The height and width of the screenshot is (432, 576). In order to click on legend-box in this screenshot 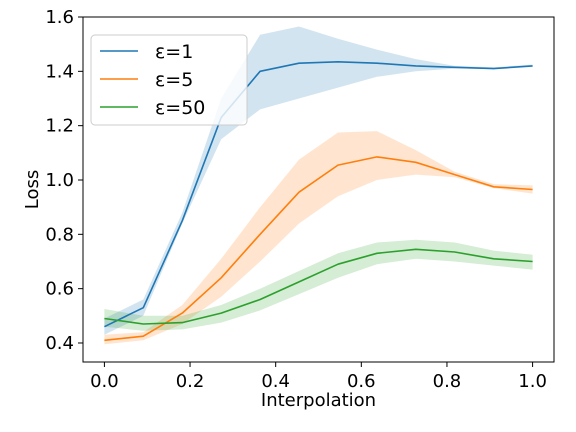, I will do `click(169, 80)`.